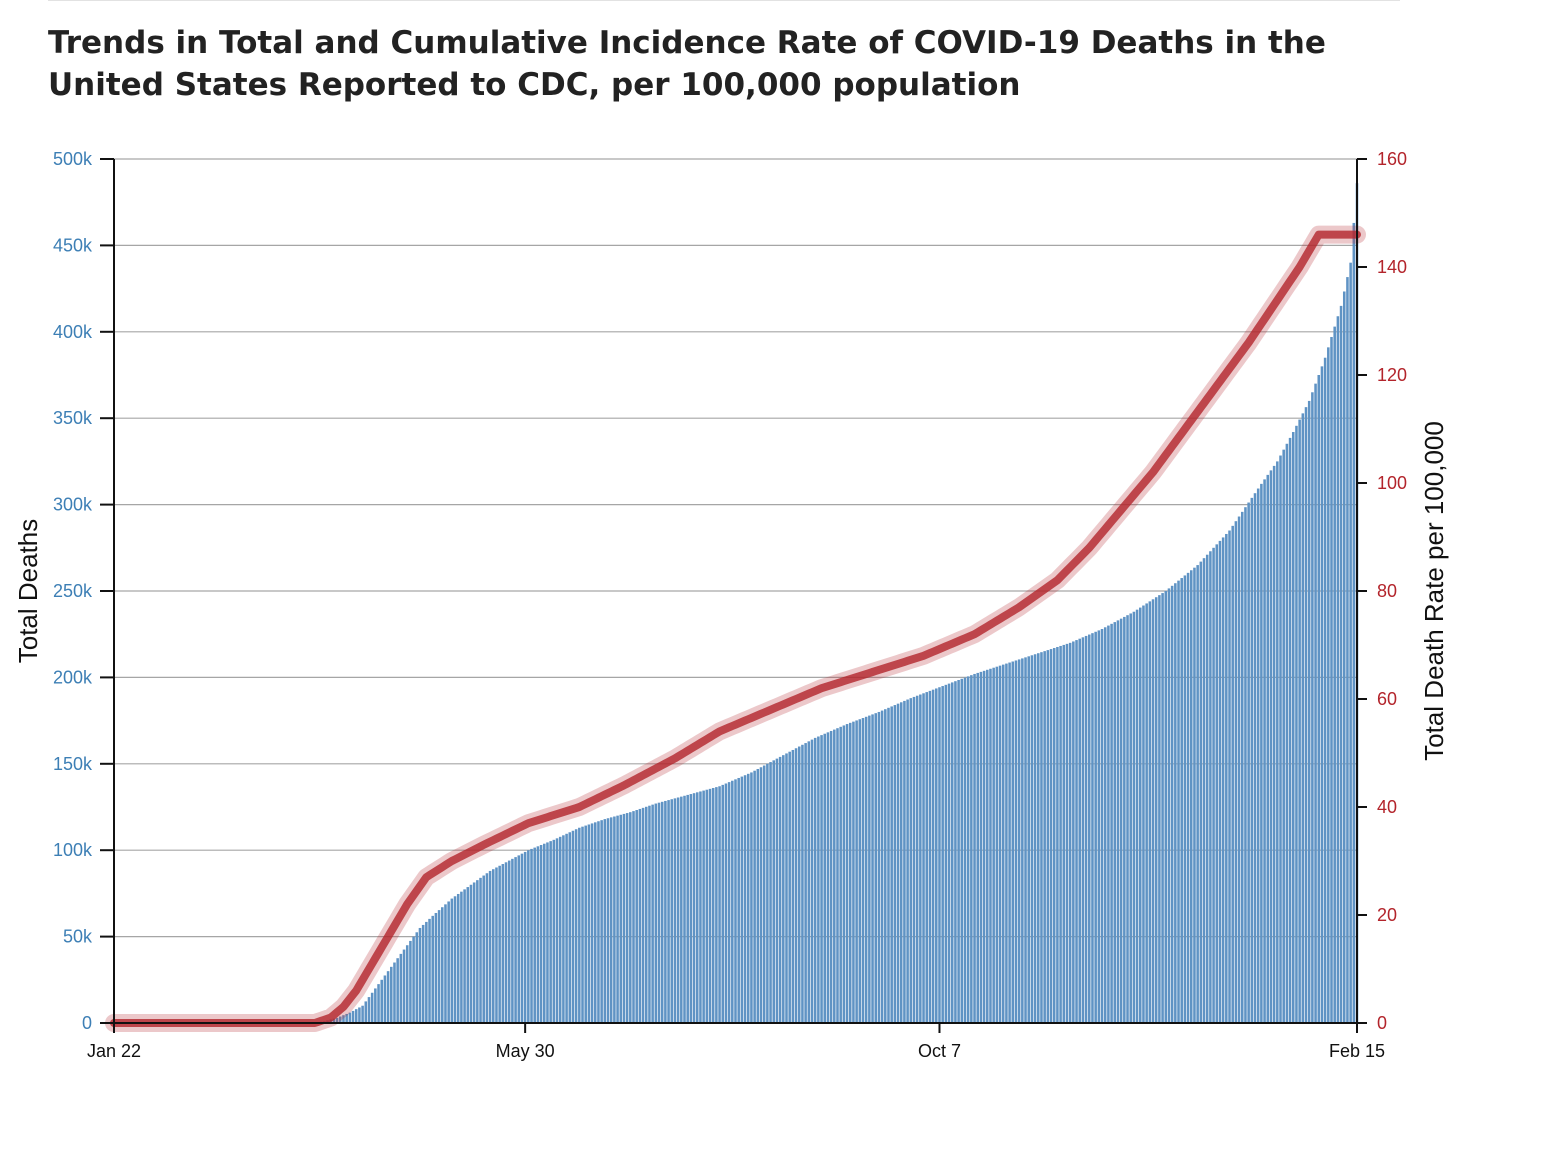  What do you see at coordinates (73, 245) in the screenshot?
I see `left-tick-label: 450k` at bounding box center [73, 245].